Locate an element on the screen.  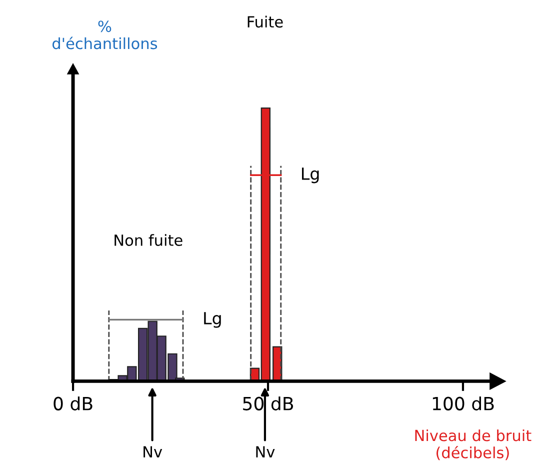
text: Fuite is located at coordinates (265, 22).